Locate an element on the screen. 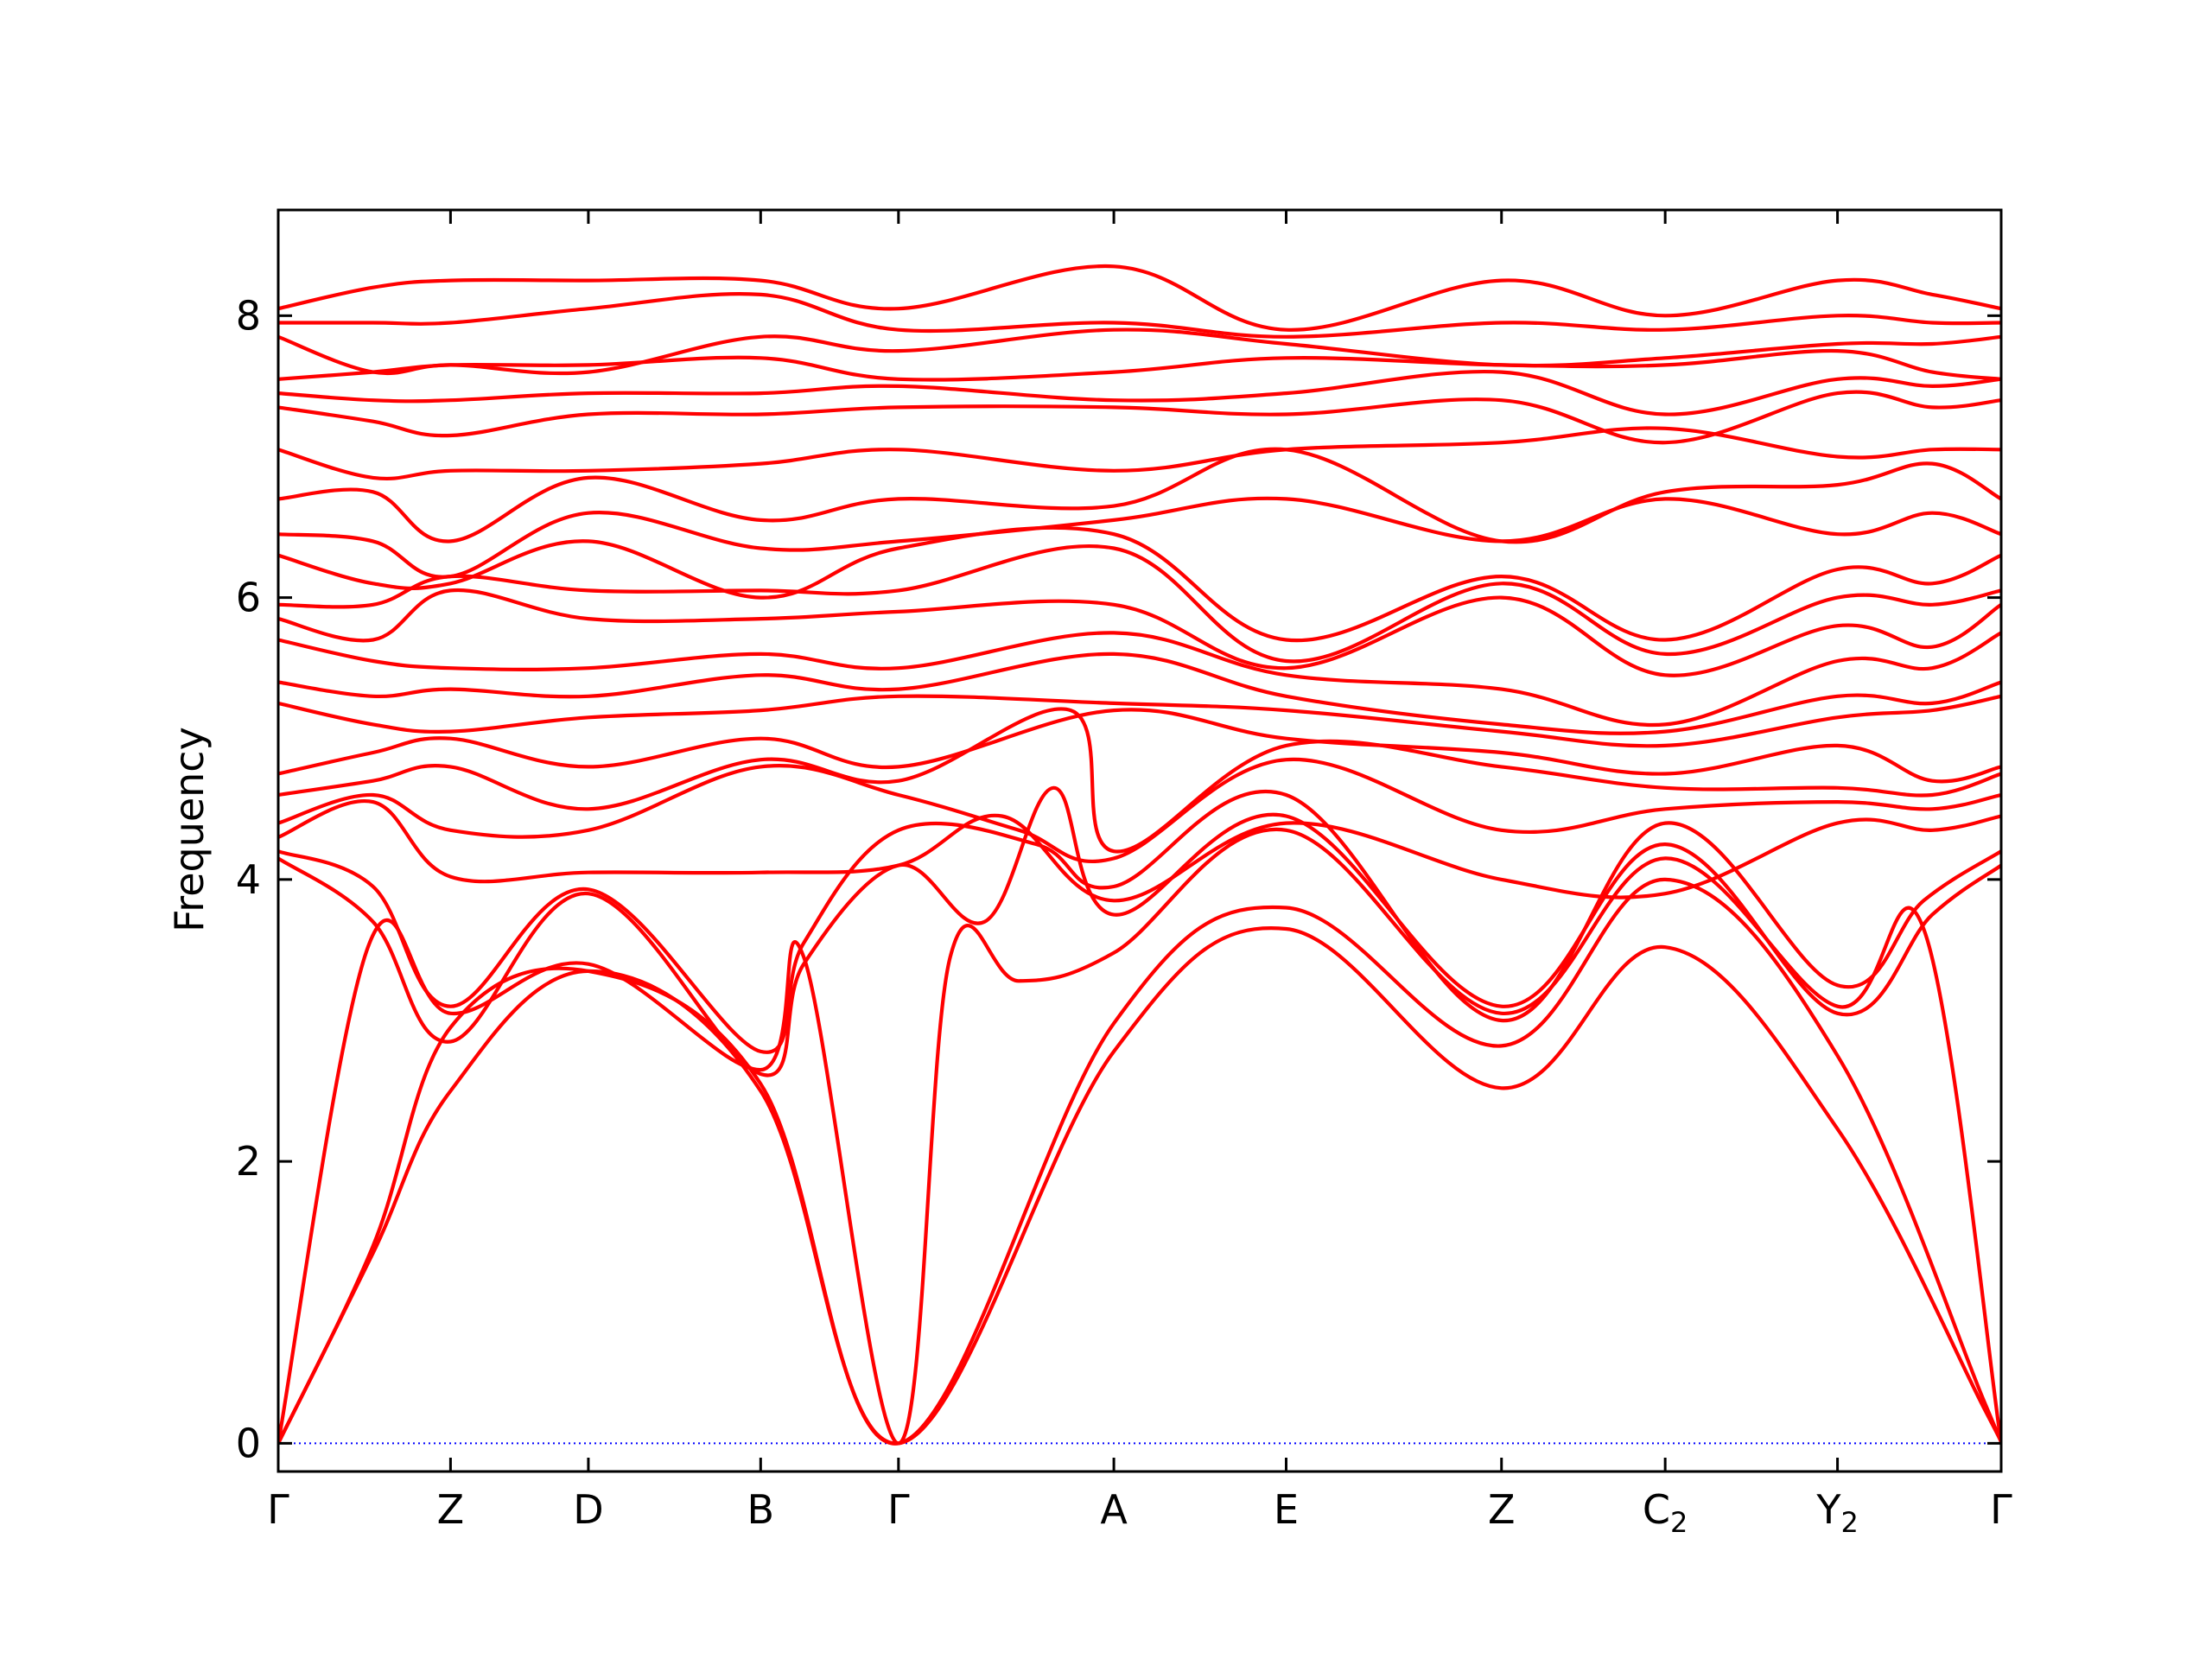  y-tick-label: 0 is located at coordinates (248, 1443).